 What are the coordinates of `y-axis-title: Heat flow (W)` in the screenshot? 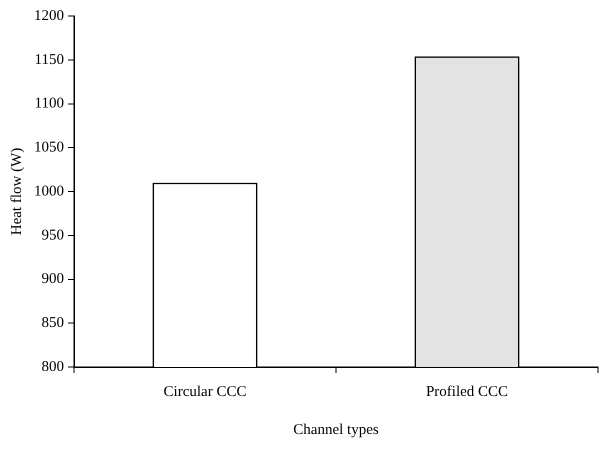 It's located at (16, 192).